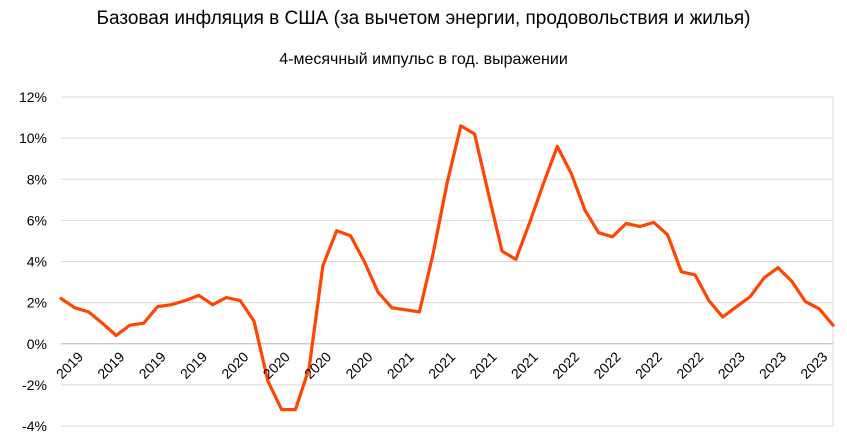 This screenshot has width=847, height=445. What do you see at coordinates (34, 426) in the screenshot?
I see `y-tick-label: -4%` at bounding box center [34, 426].